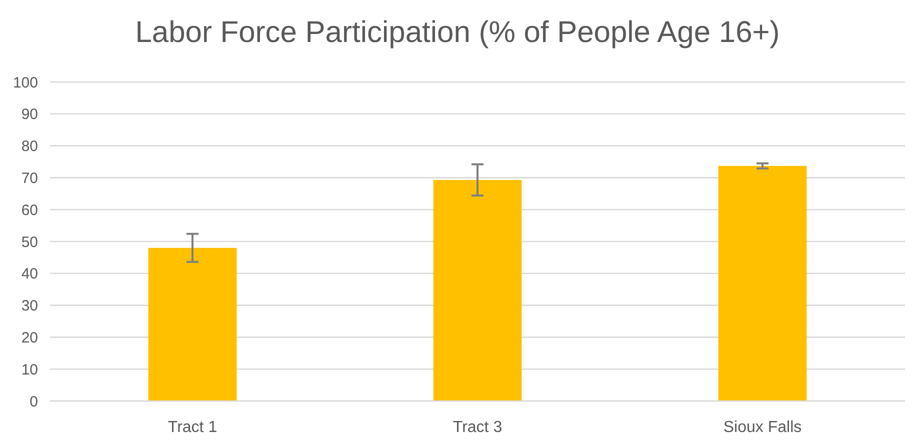 The image size is (915, 445). What do you see at coordinates (193, 427) in the screenshot?
I see `x-tick-label: Tract 1` at bounding box center [193, 427].